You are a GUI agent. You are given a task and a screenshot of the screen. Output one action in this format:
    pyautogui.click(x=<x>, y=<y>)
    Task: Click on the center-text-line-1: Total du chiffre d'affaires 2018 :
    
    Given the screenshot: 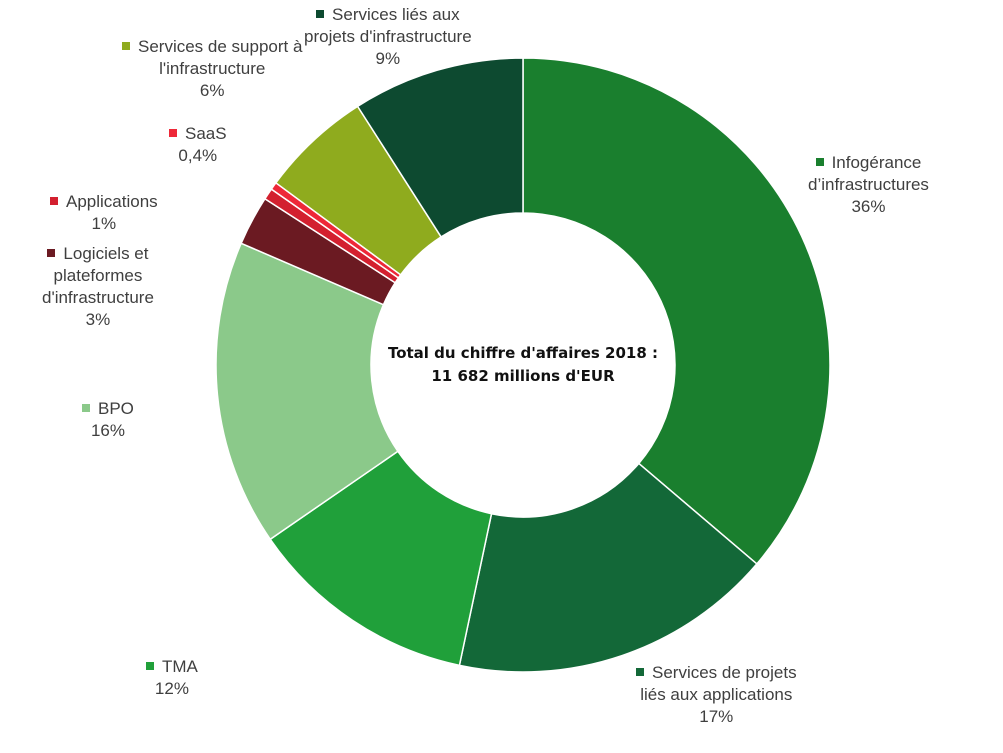 What is the action you would take?
    pyautogui.click(x=523, y=353)
    